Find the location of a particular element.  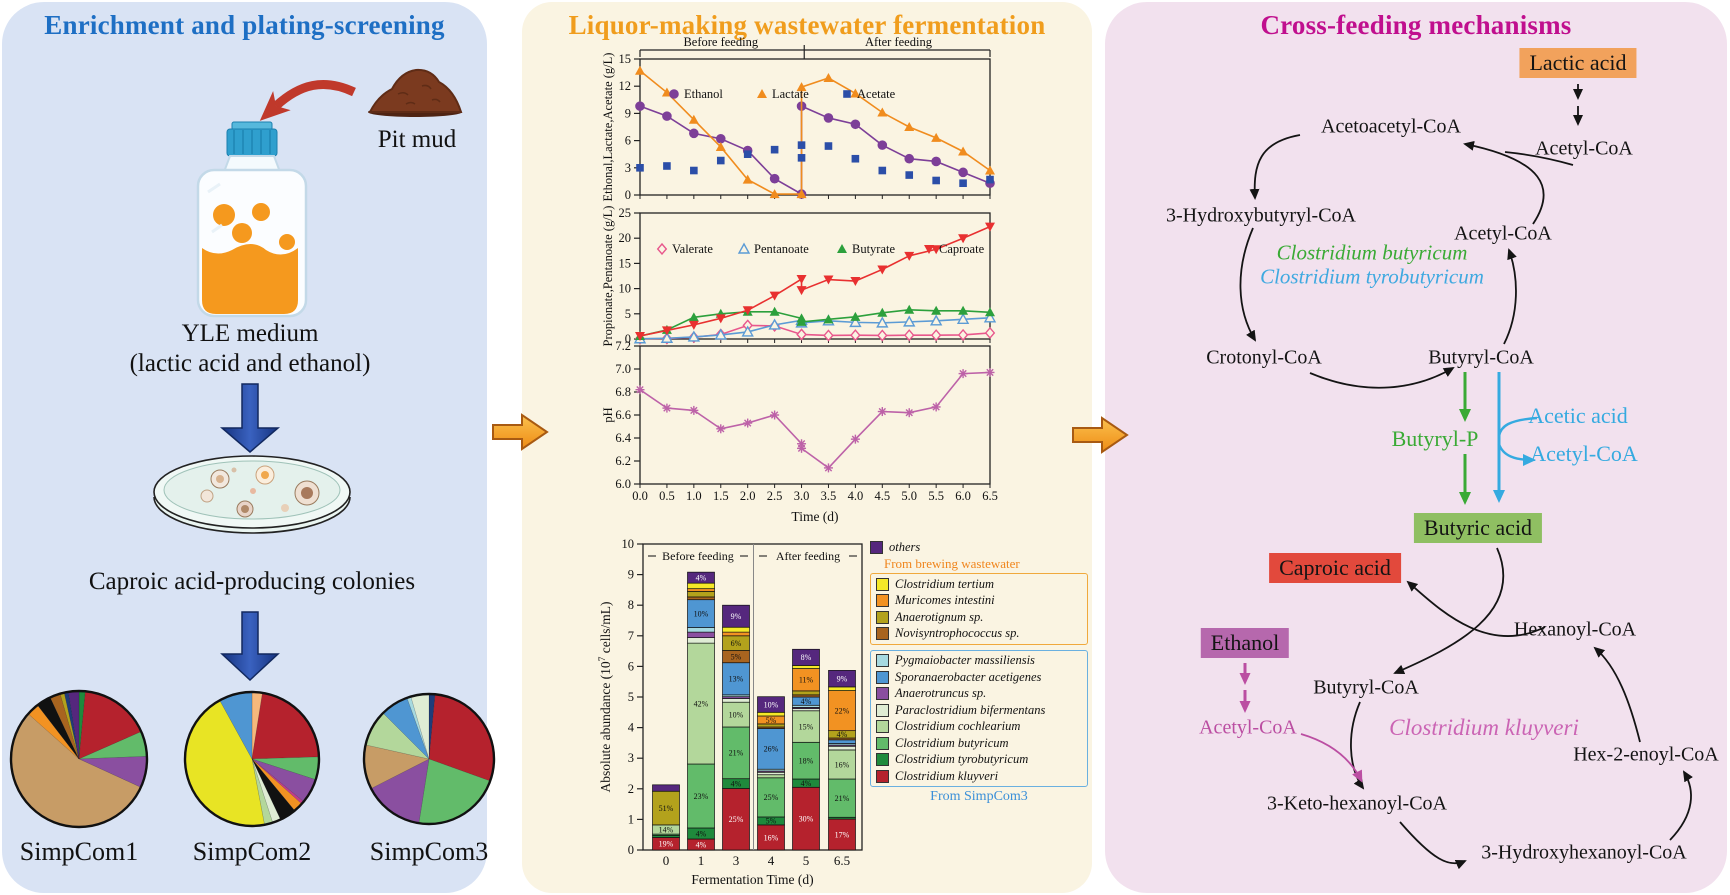

species-clostridium-butyricum: Clostridium butyricum is located at coordinates (1372, 252).